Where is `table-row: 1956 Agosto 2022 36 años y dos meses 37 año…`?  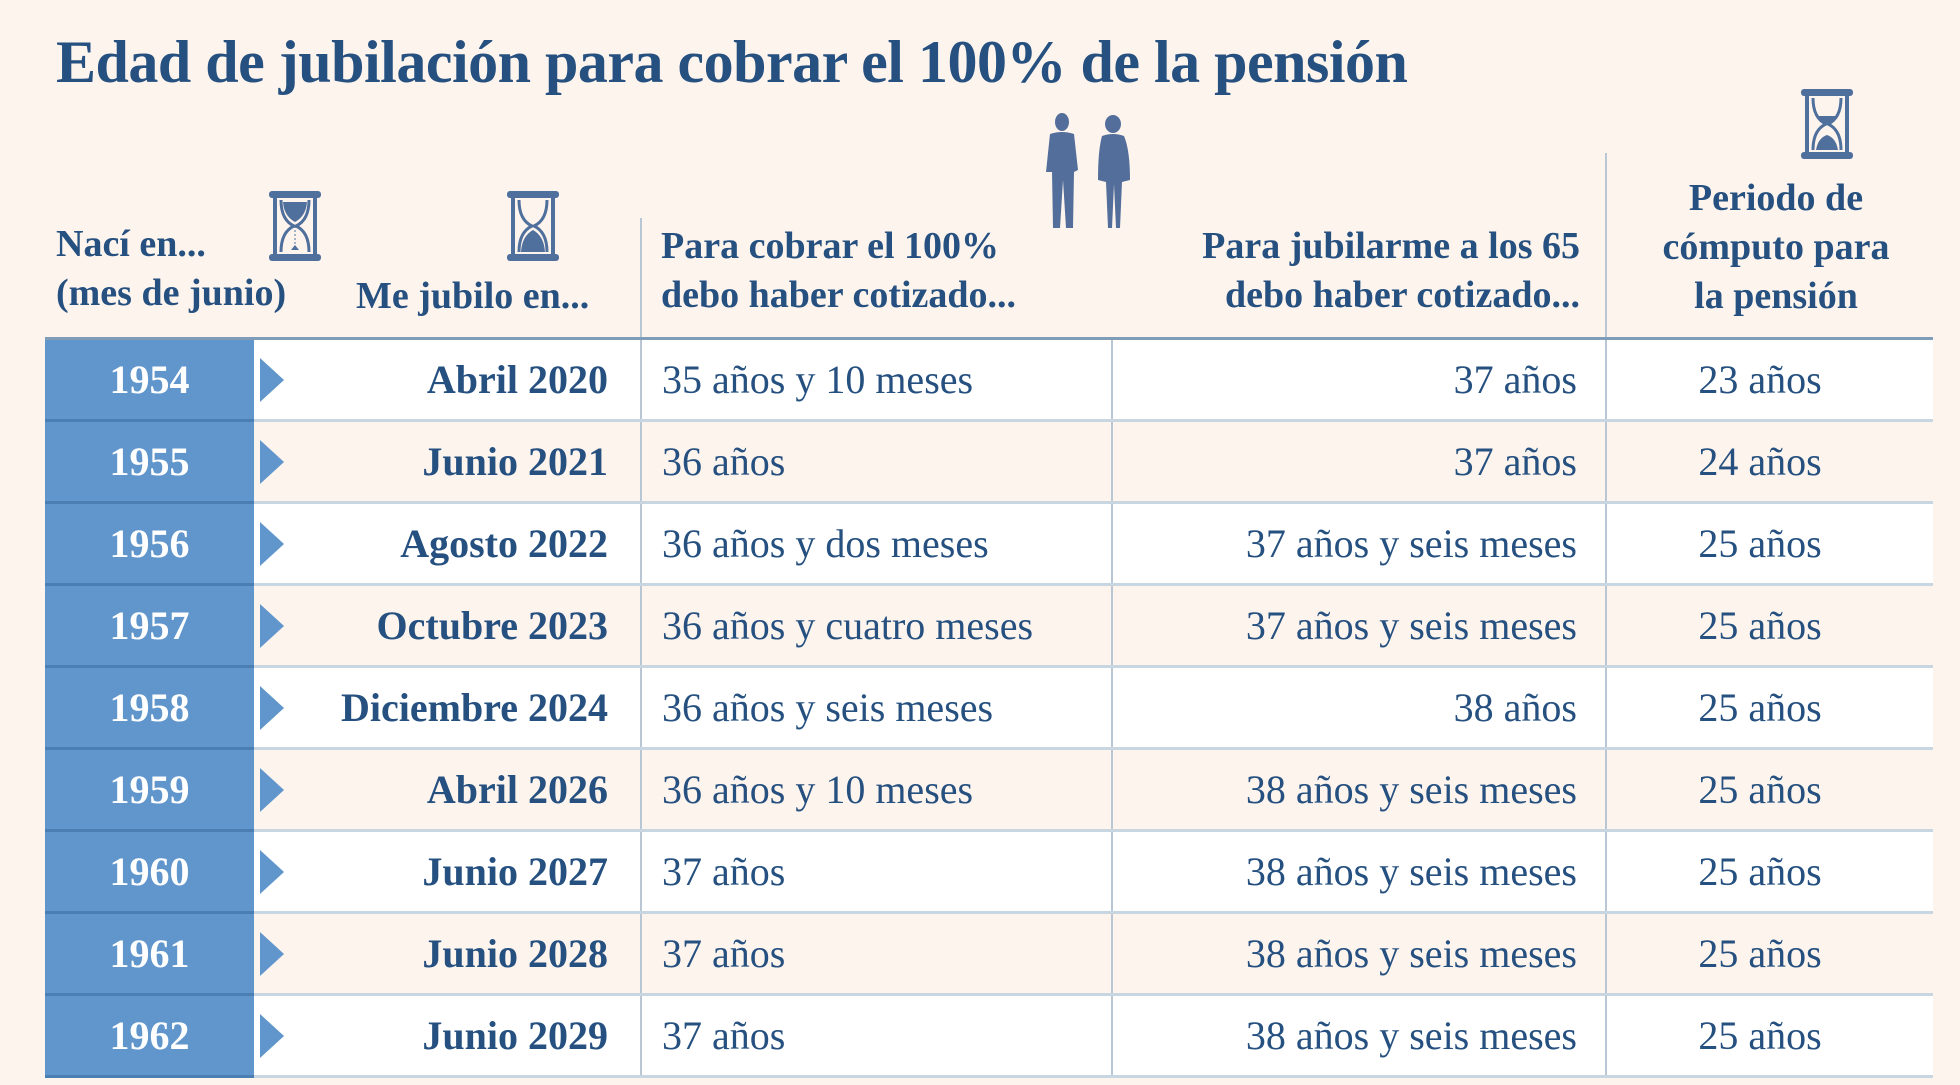 table-row: 1956 Agosto 2022 36 años y dos meses 37 año… is located at coordinates (989, 544).